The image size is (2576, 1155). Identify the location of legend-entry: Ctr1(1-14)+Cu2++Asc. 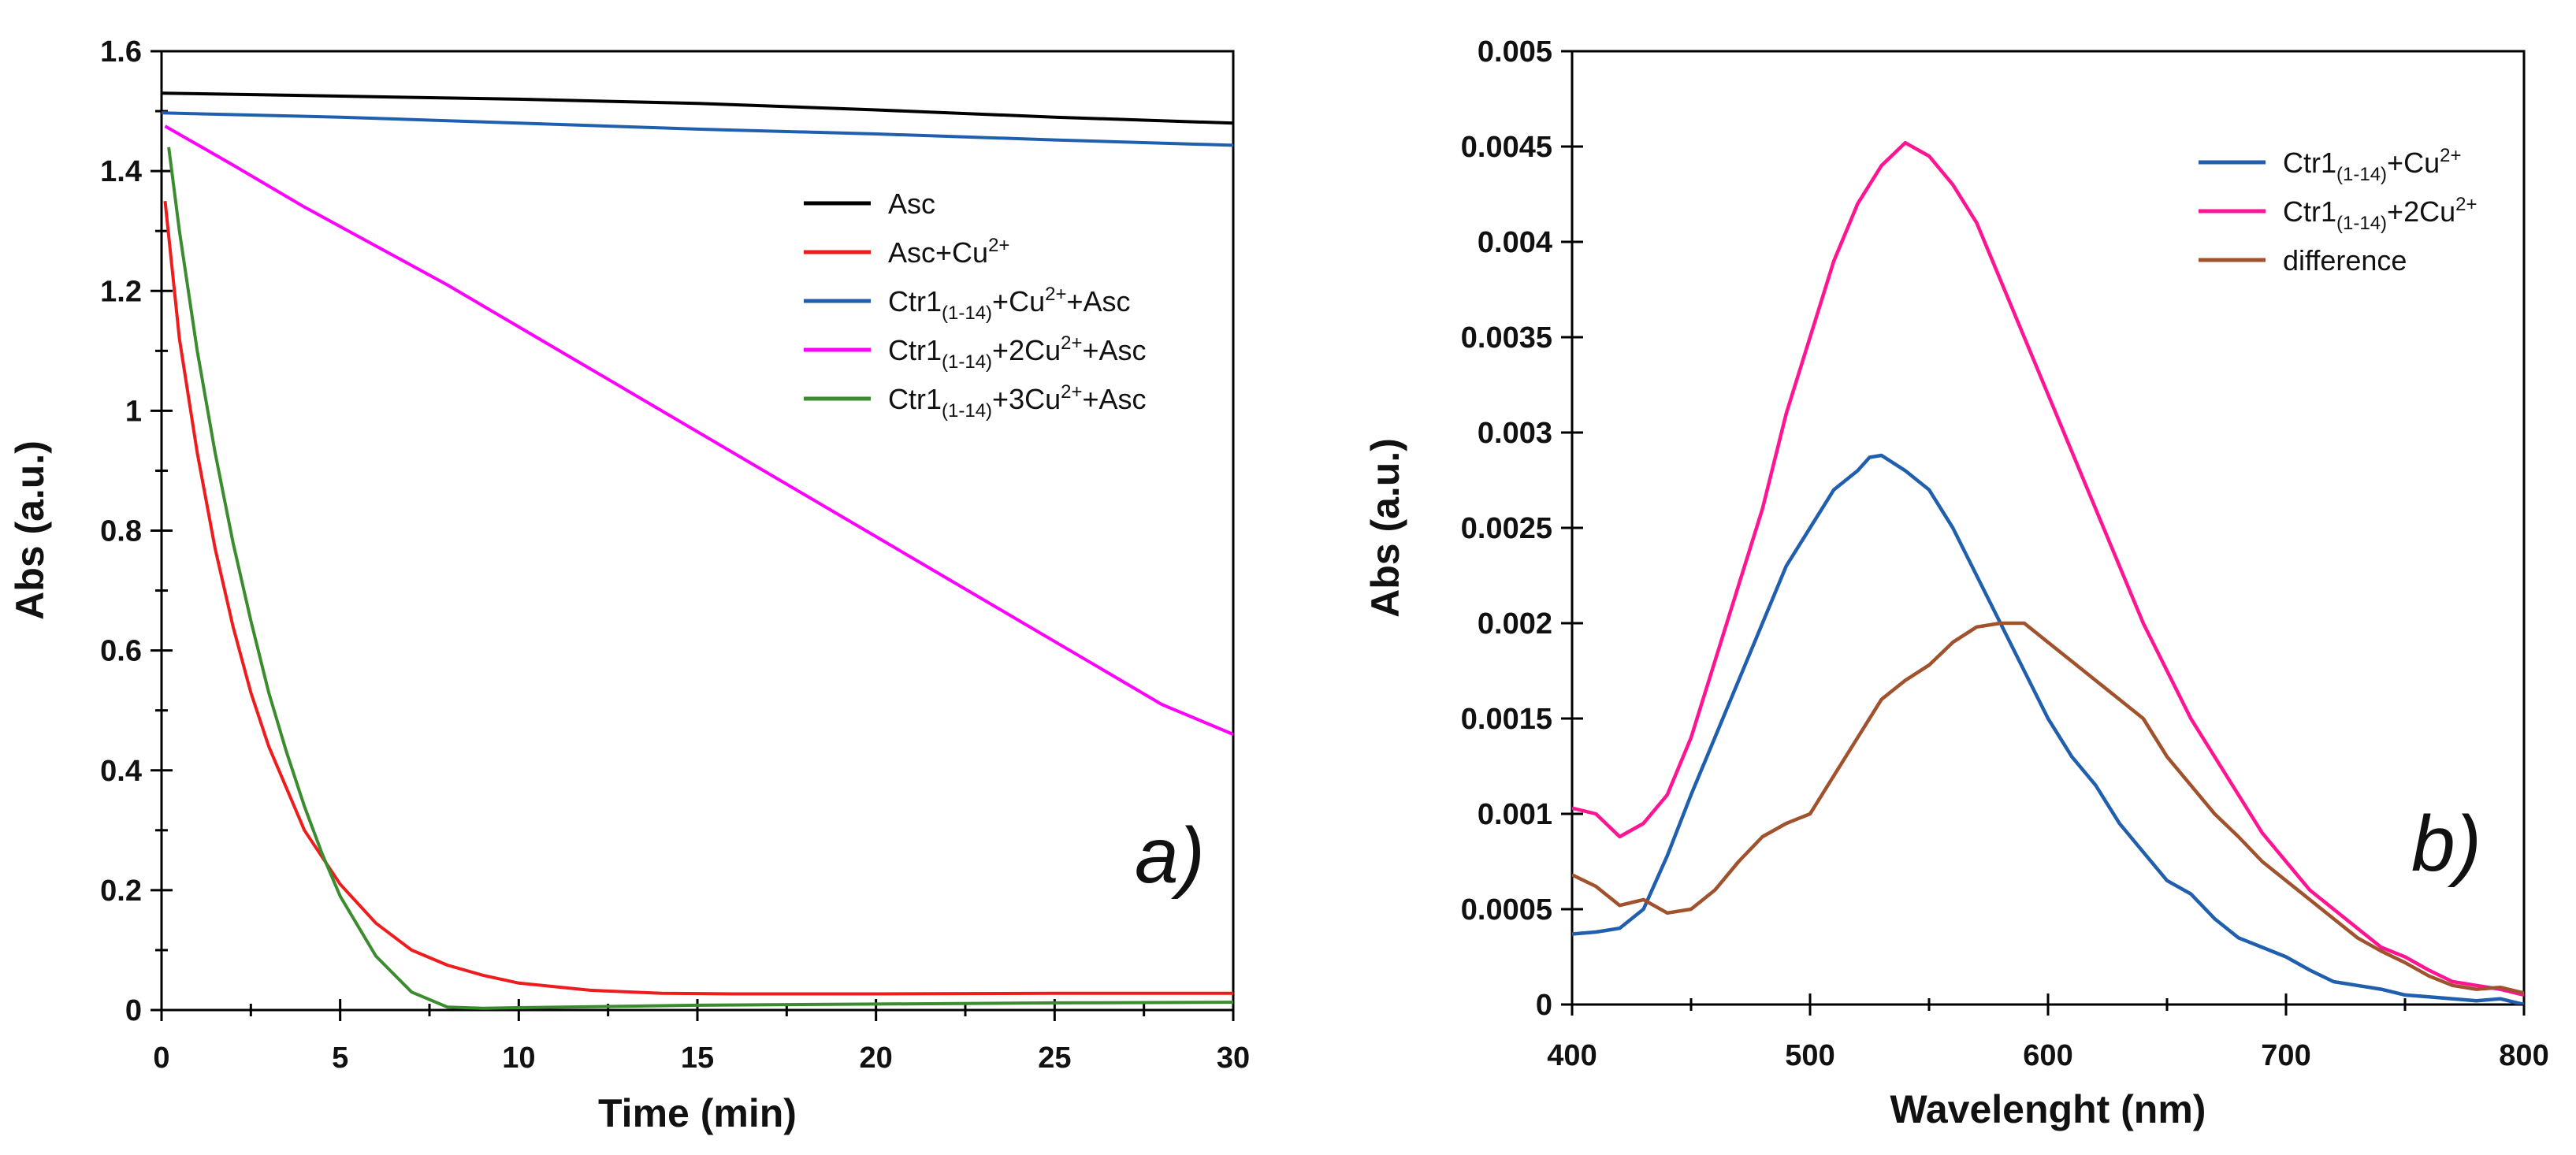
(1009, 304).